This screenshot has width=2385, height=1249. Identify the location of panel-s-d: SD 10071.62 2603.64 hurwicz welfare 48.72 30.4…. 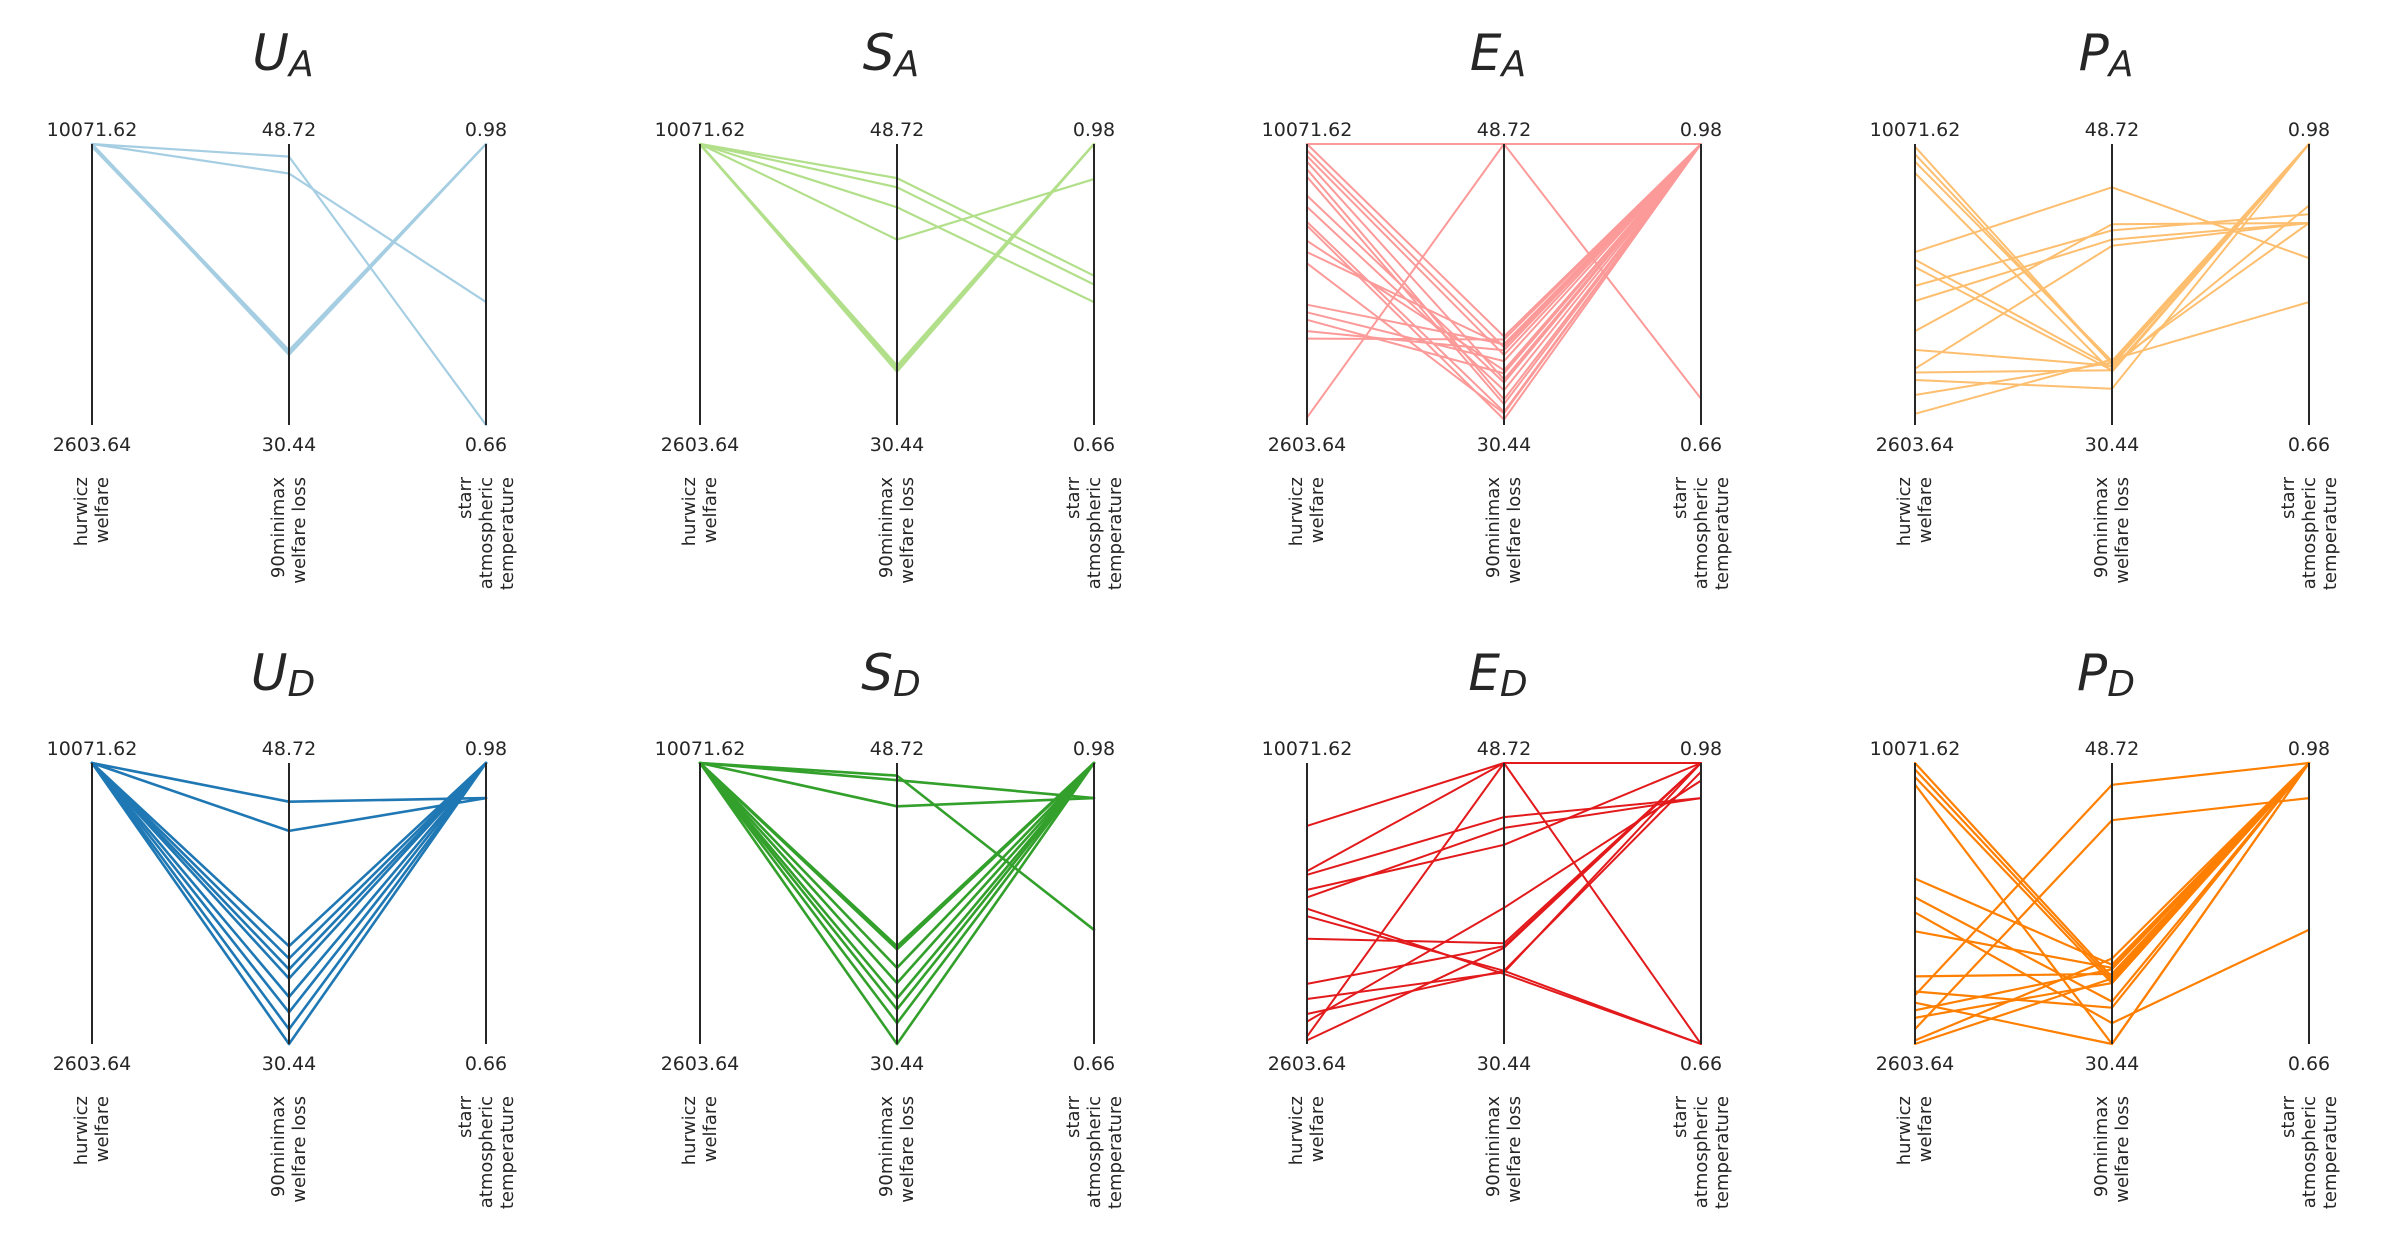
(890, 926).